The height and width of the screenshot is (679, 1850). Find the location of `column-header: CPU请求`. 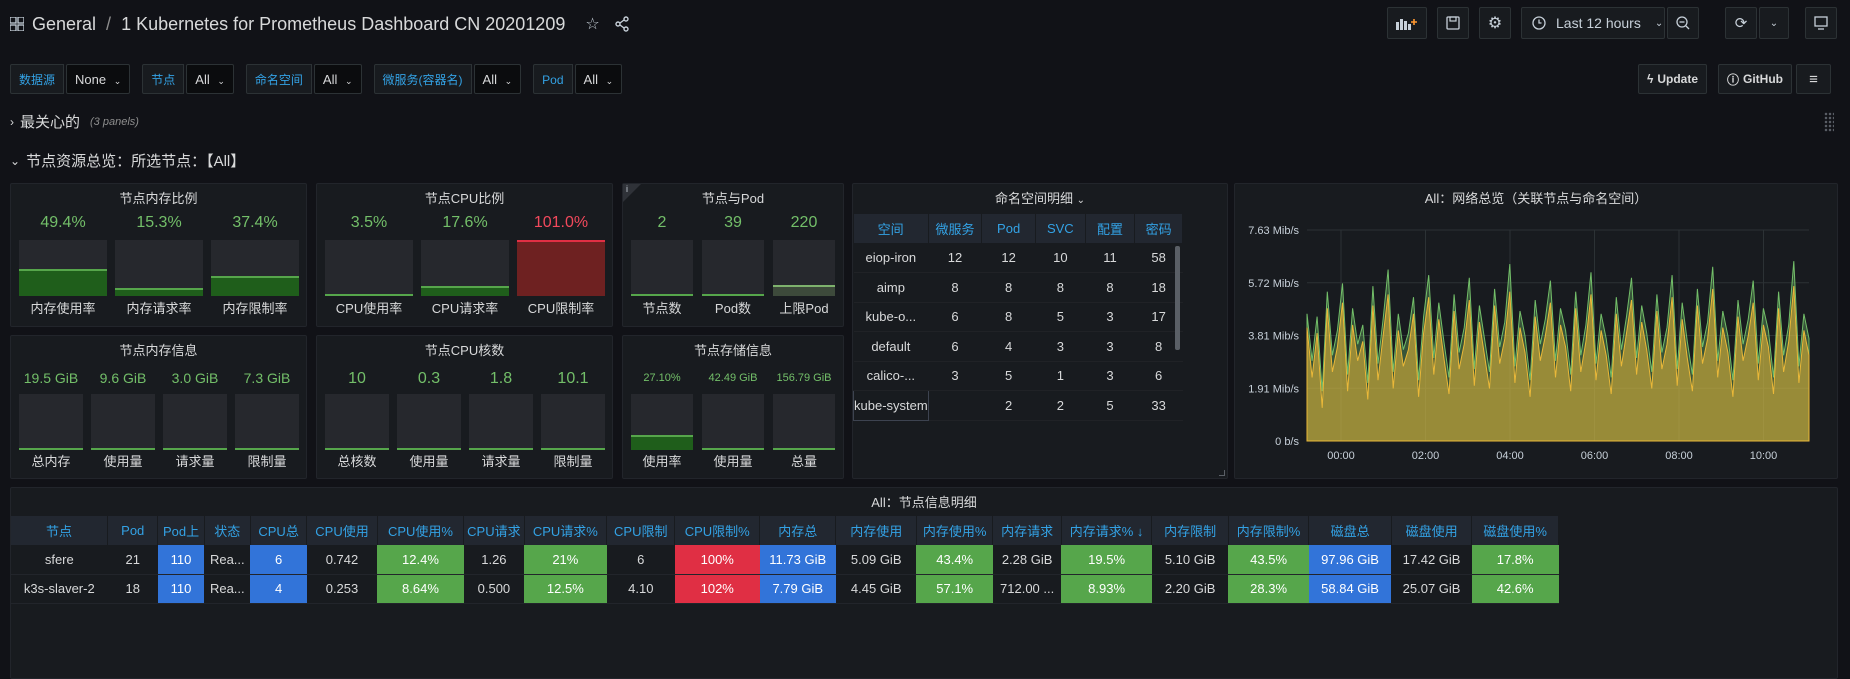

column-header: CPU请求 is located at coordinates (494, 530).